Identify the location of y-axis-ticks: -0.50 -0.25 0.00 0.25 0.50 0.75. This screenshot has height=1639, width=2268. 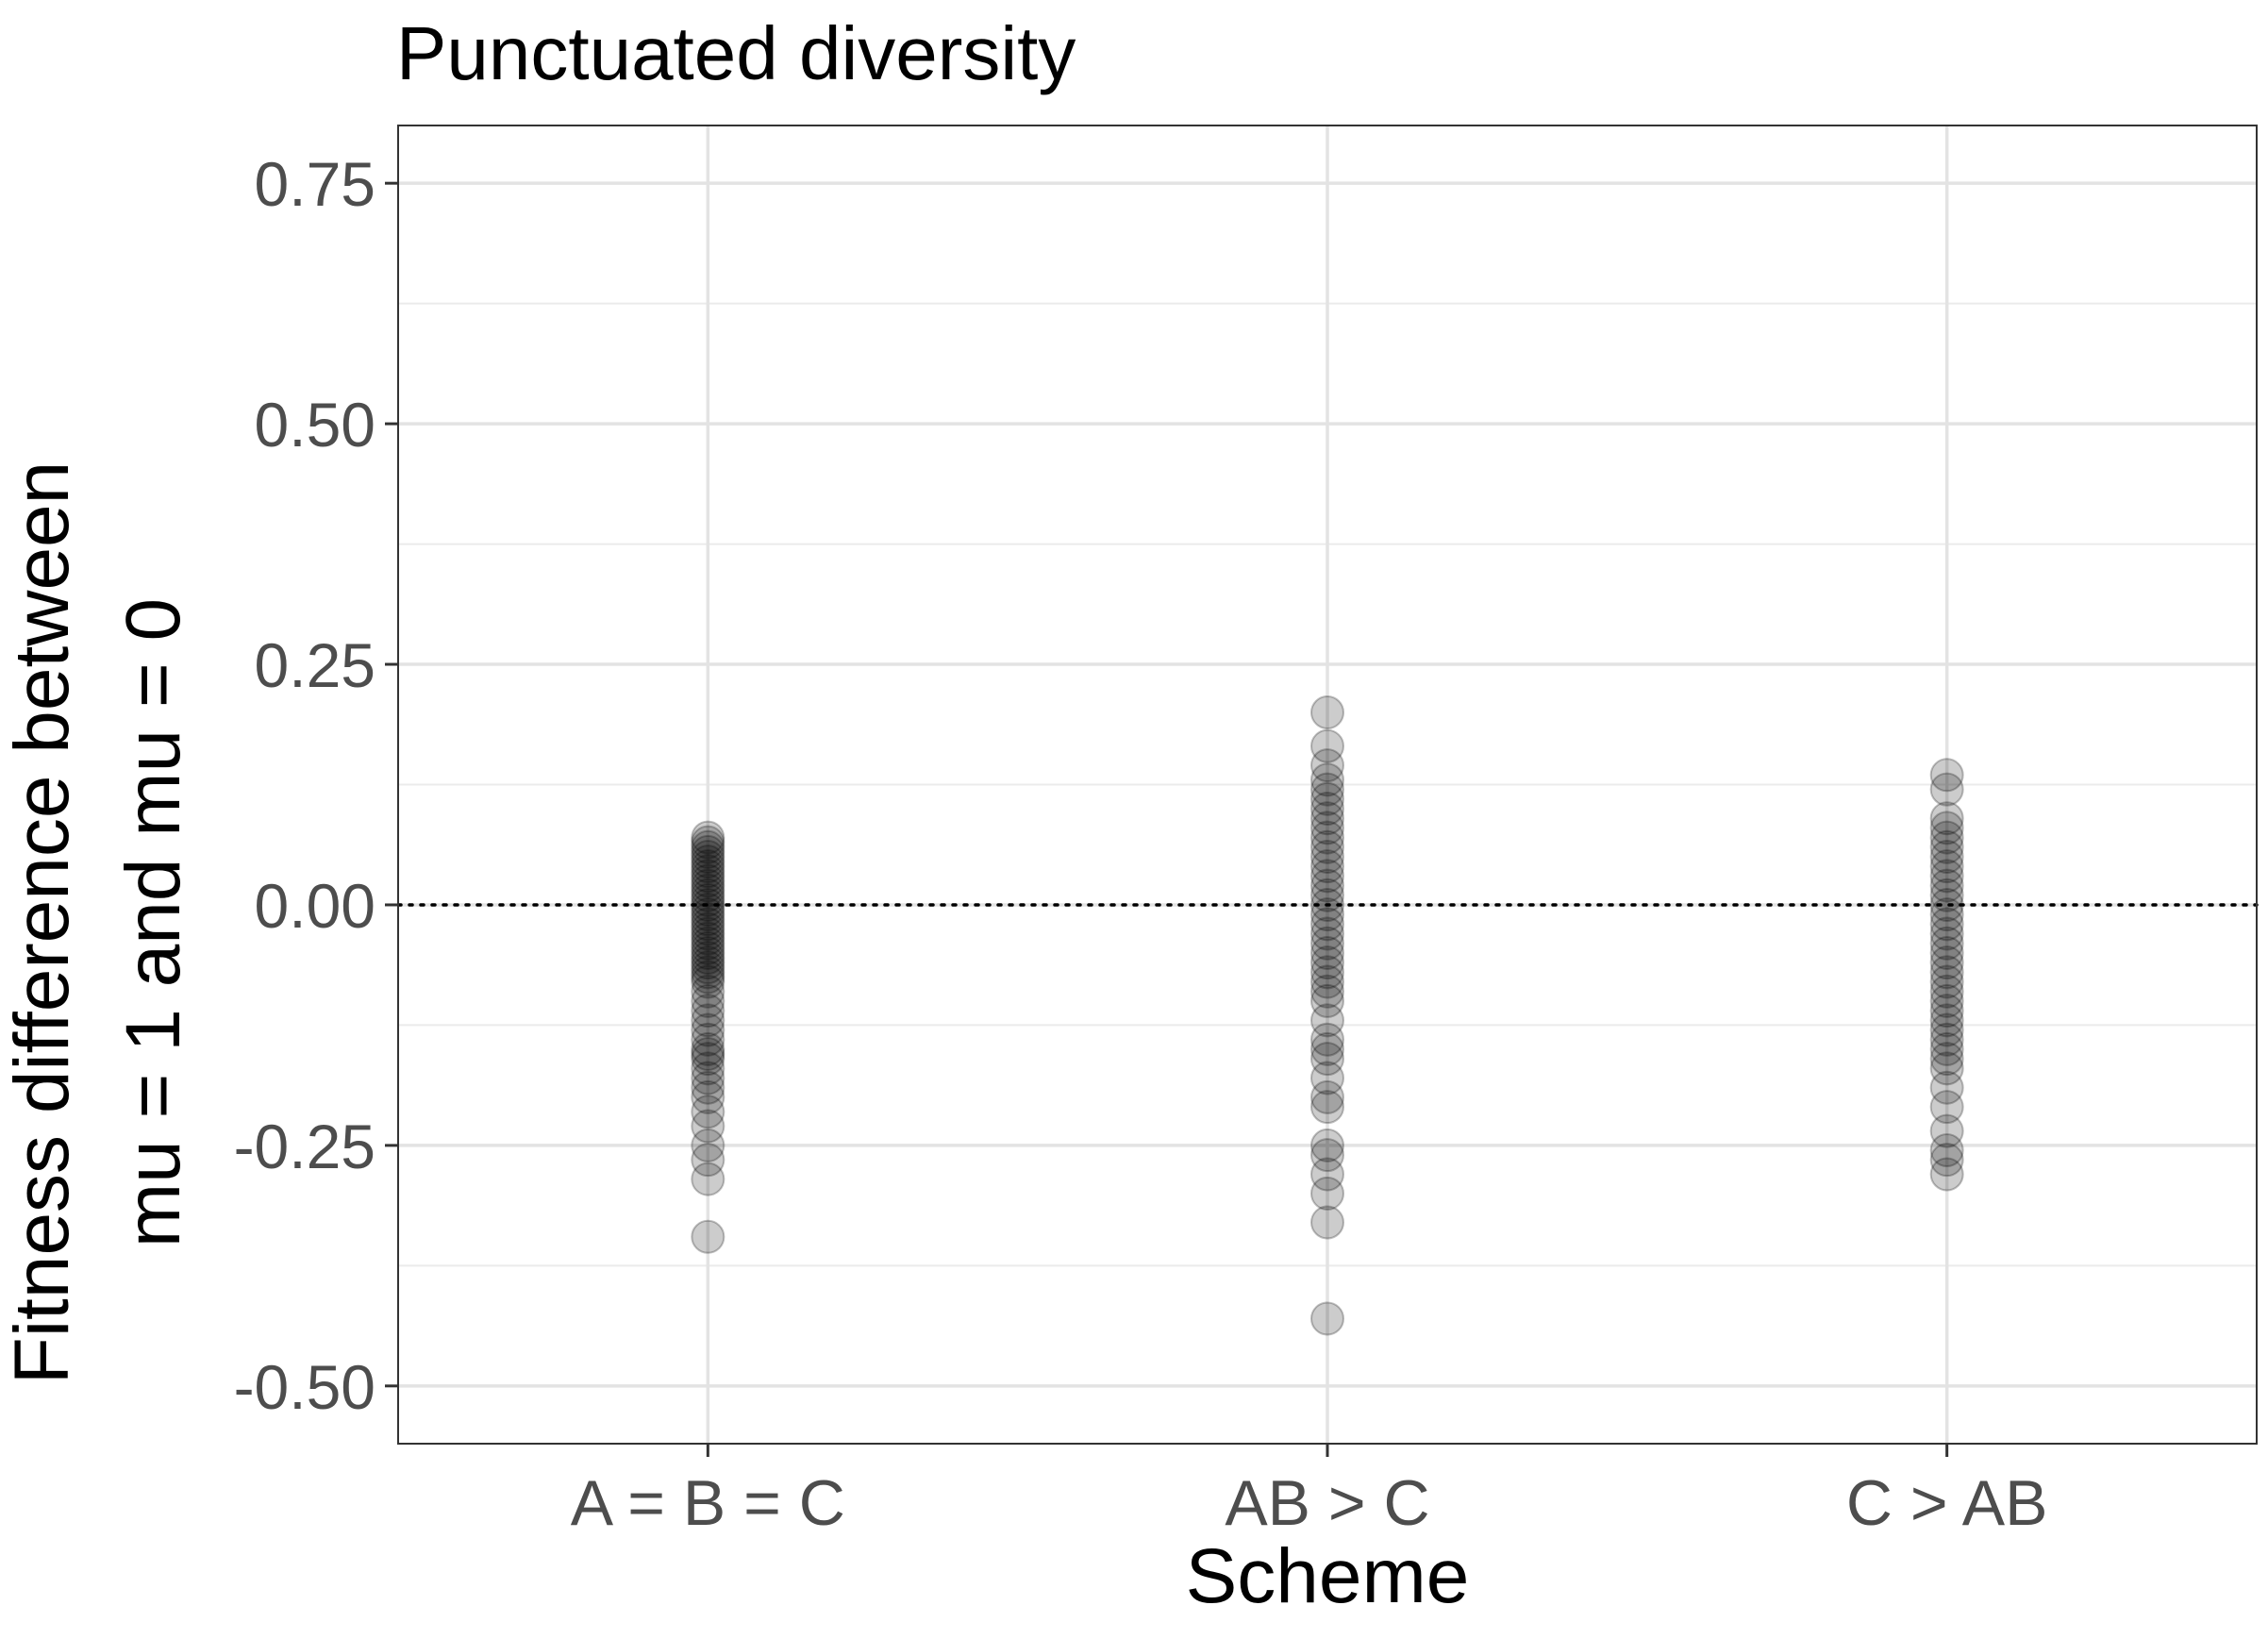
(316, 785).